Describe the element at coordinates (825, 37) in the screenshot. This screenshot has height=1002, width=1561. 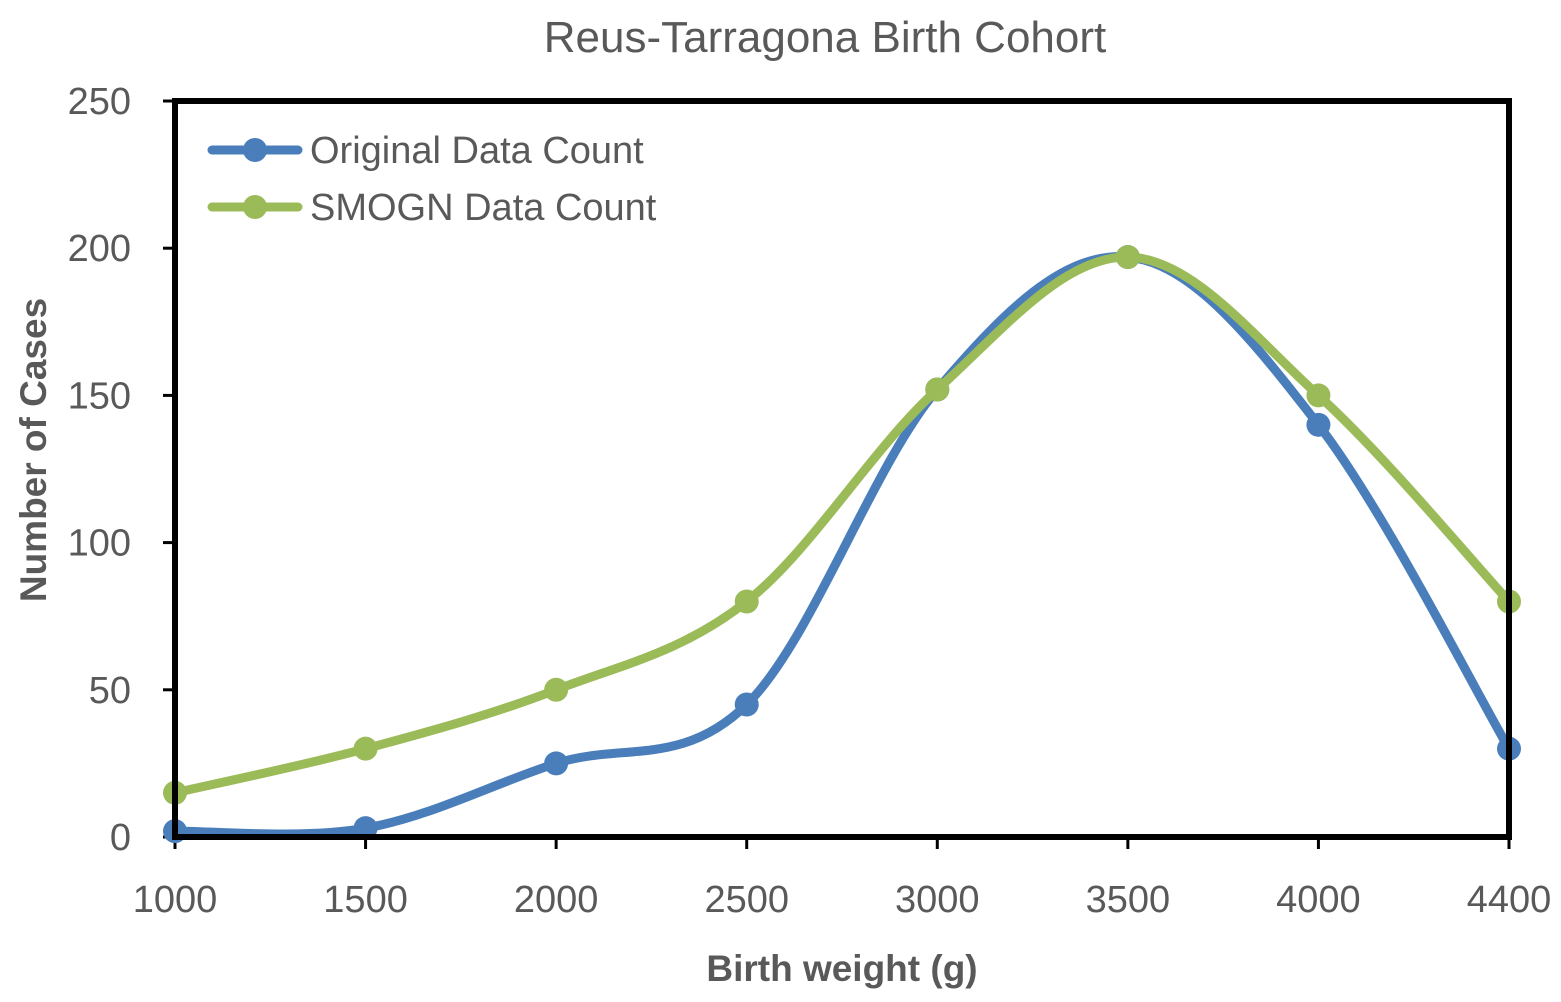
I see `chart-title: Reus-Tarragona Birth Cohort` at that location.